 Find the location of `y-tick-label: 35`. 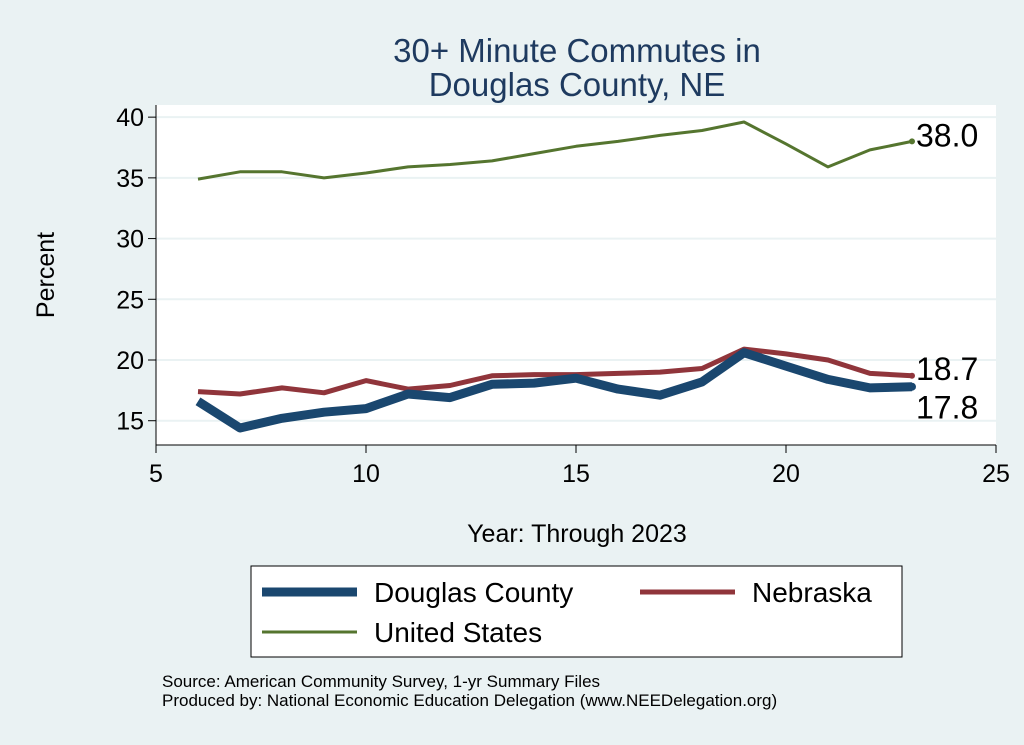

y-tick-label: 35 is located at coordinates (130, 179).